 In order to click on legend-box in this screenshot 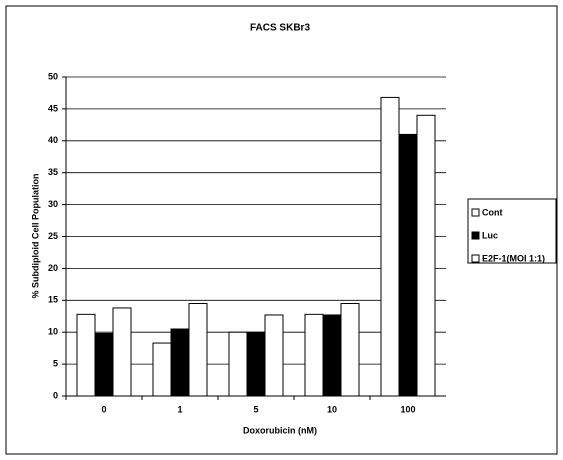, I will do `click(512, 231)`.